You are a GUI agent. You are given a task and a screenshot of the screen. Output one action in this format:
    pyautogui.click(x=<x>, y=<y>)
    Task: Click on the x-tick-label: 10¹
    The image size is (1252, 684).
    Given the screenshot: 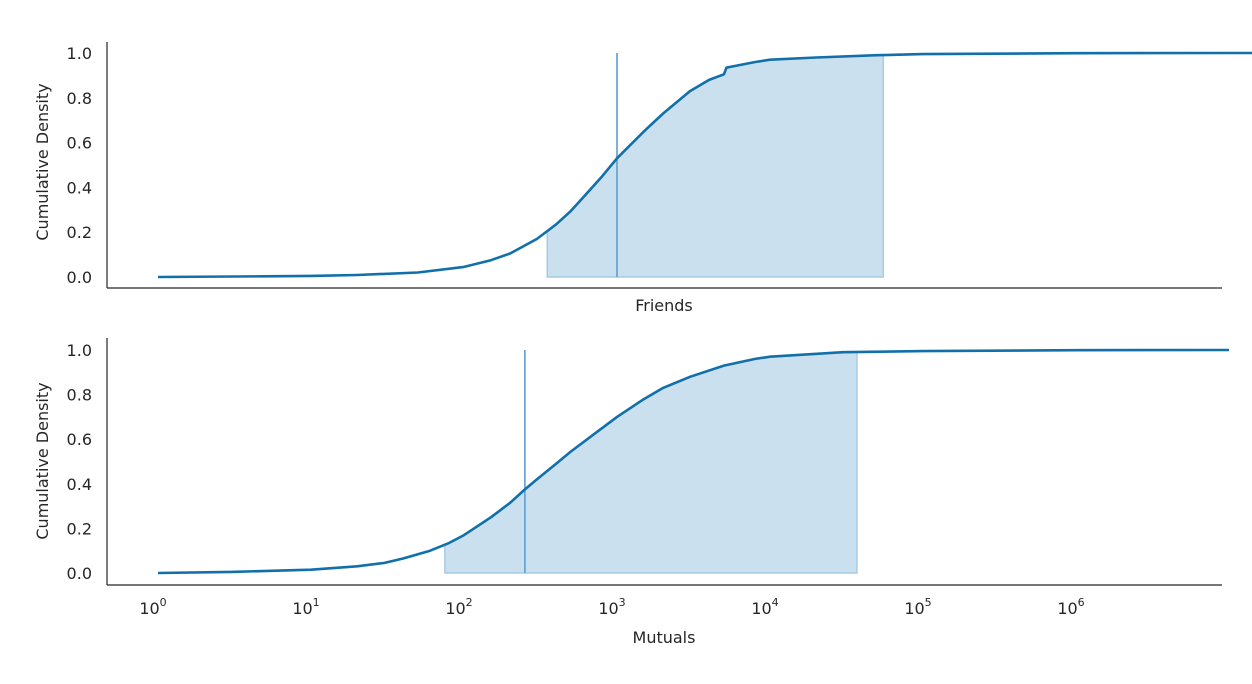 What is the action you would take?
    pyautogui.click(x=305, y=607)
    